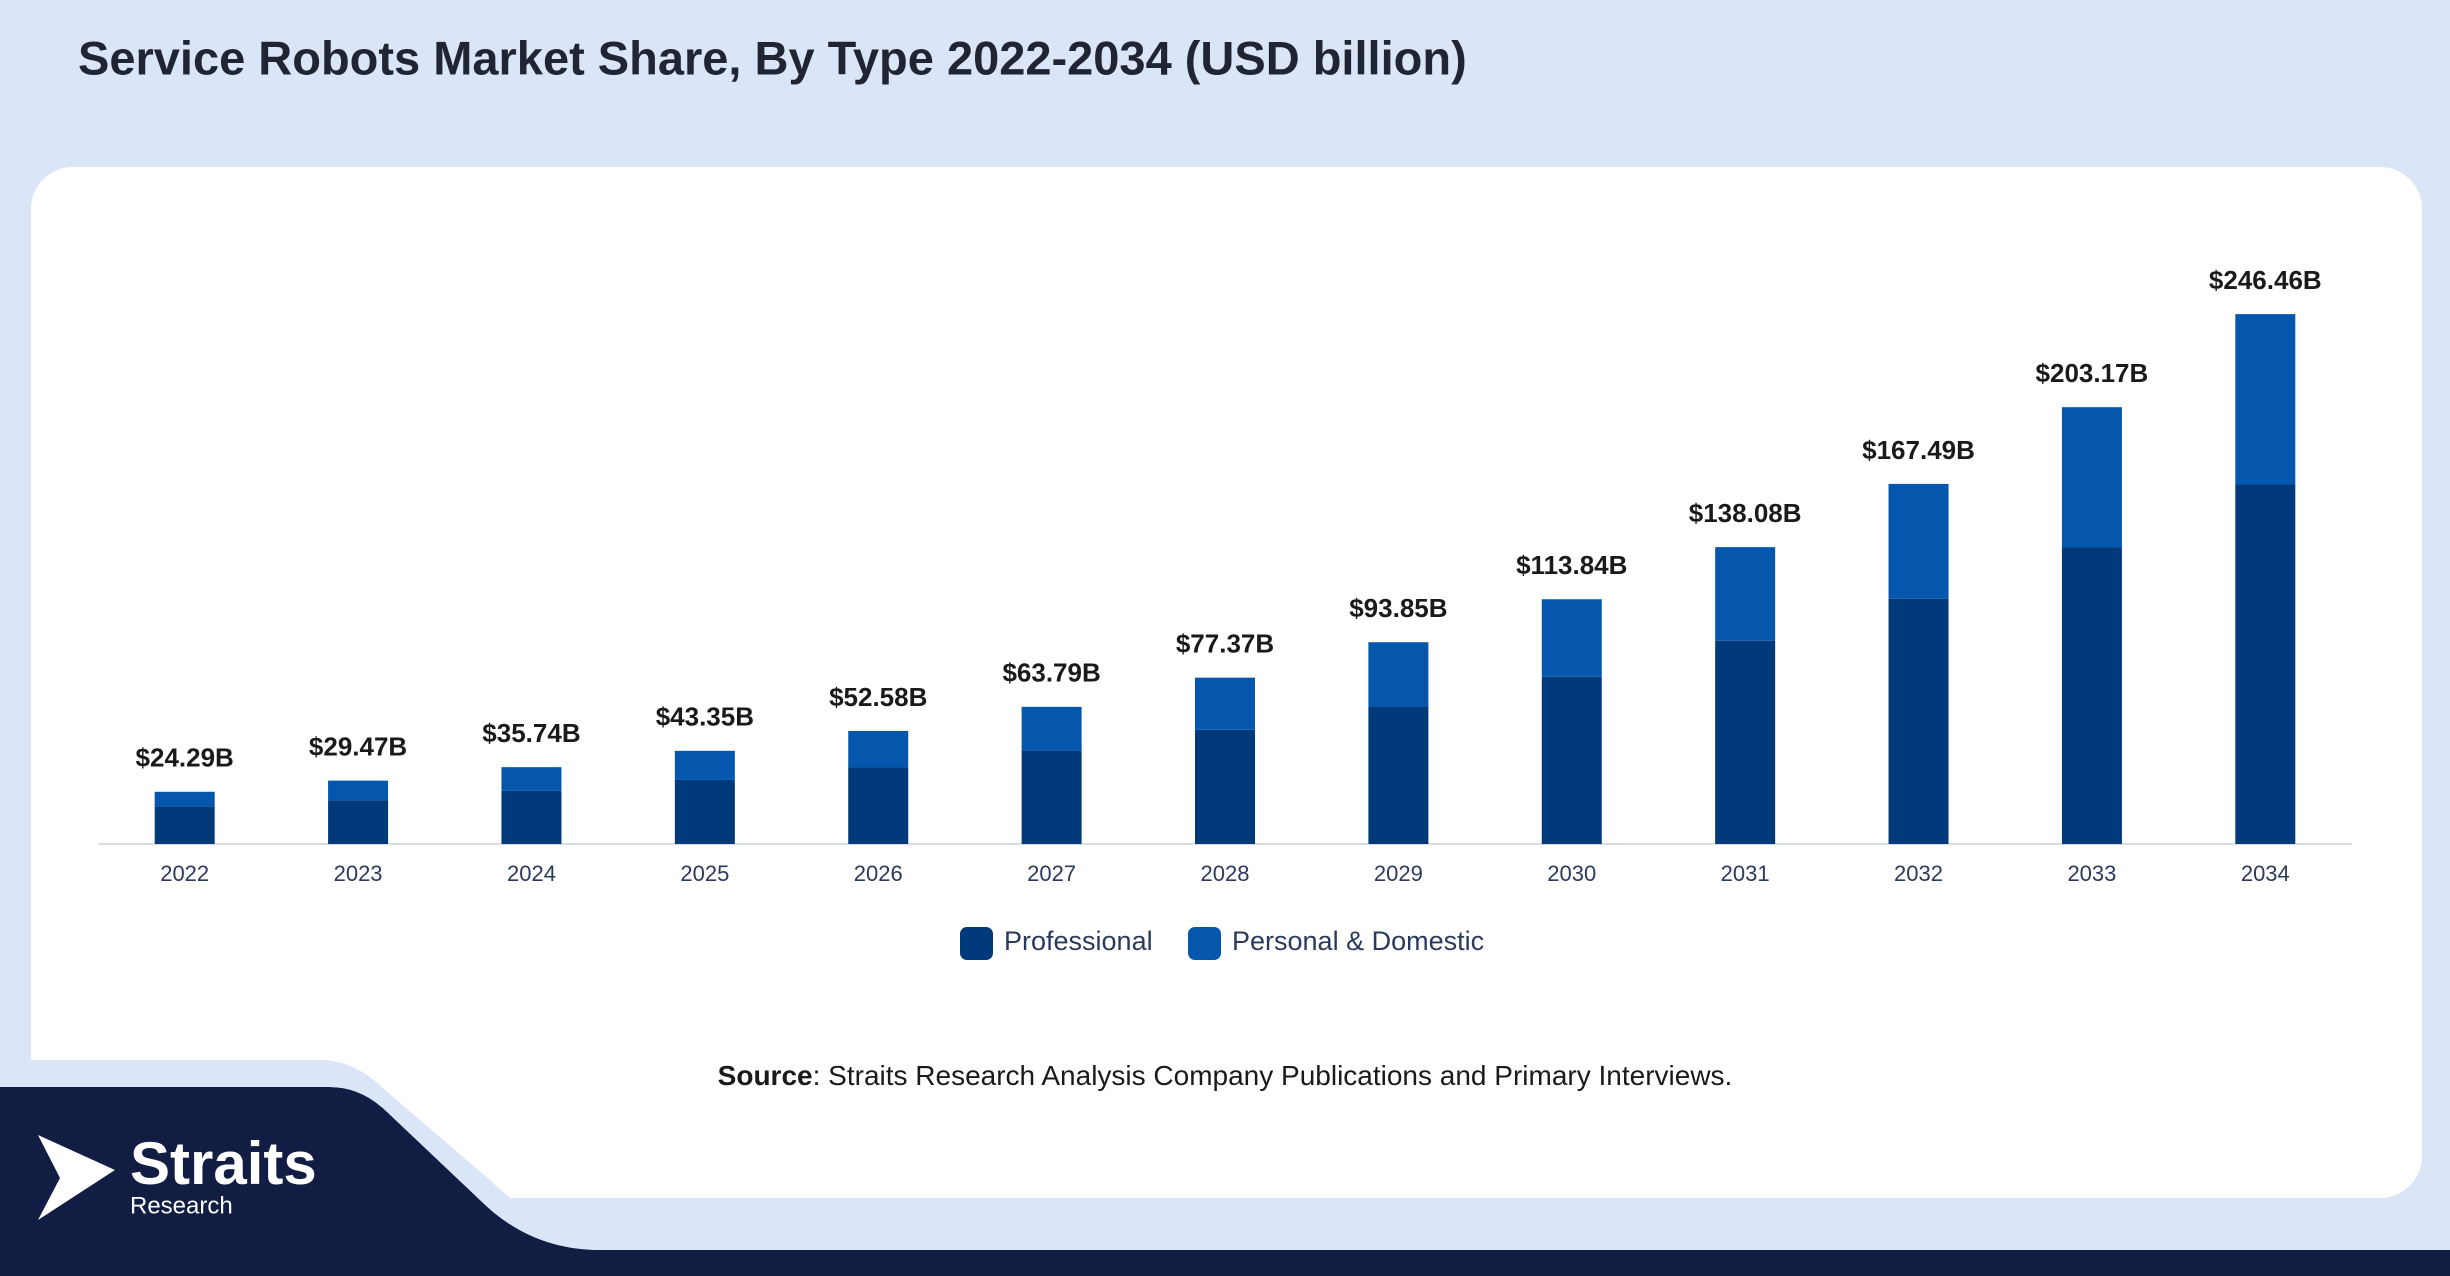 This screenshot has width=2450, height=1276. Describe the element at coordinates (181, 1205) in the screenshot. I see `logo-sub: Research` at that location.